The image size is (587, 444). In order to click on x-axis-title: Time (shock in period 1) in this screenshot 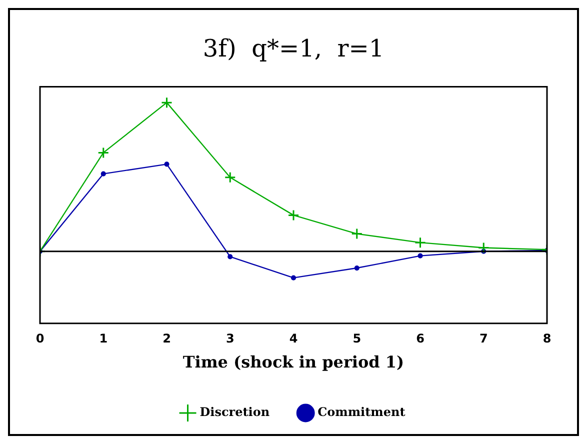, I will do `click(293, 362)`.